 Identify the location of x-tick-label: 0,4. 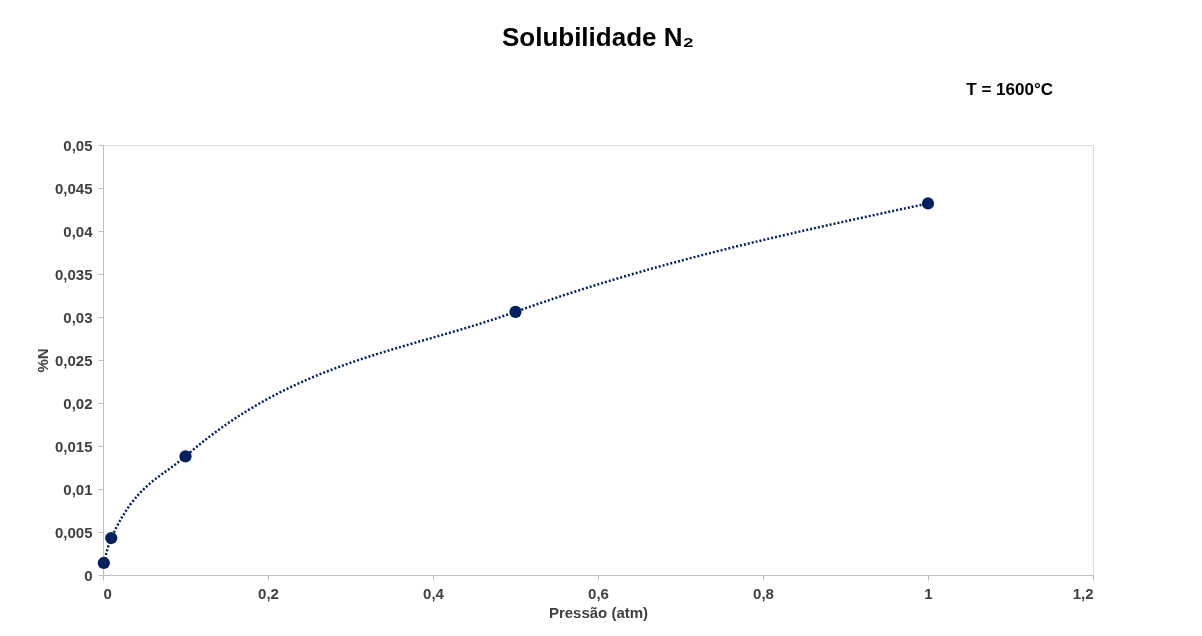
(434, 593).